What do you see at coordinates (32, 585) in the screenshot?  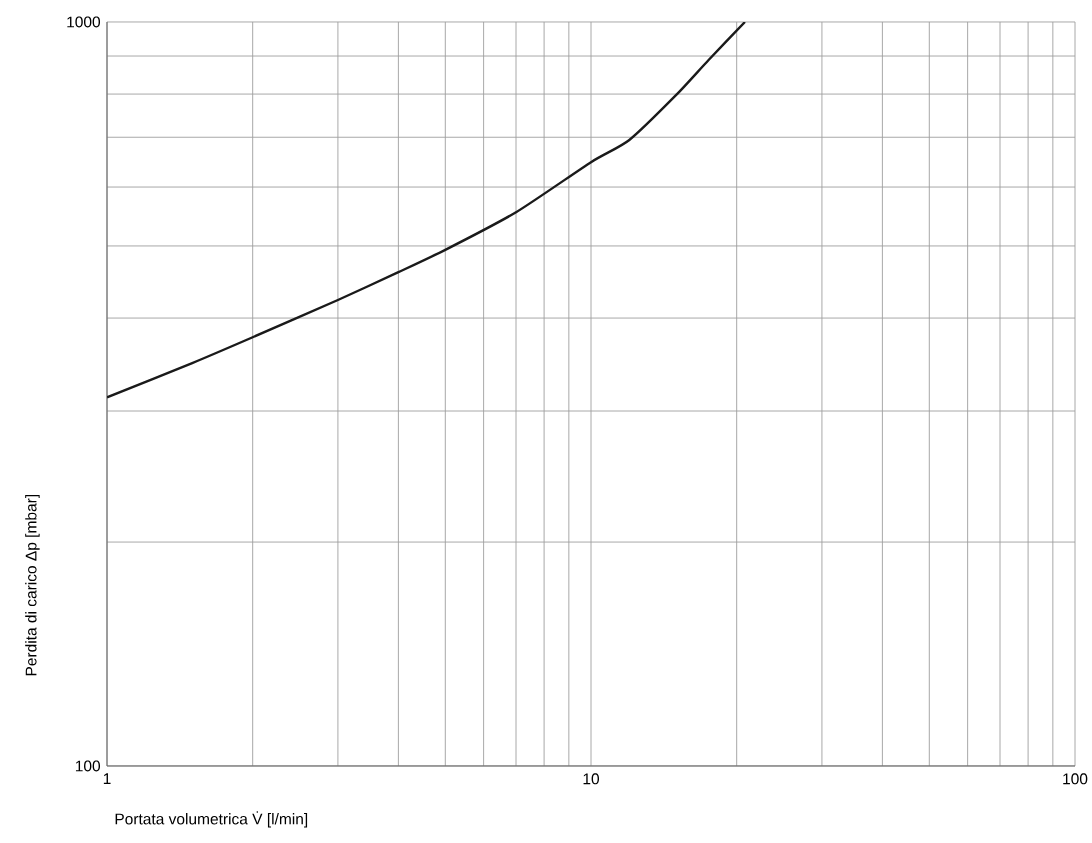 I see `y-axis-title: Perdita di carico Δp [mbar]` at bounding box center [32, 585].